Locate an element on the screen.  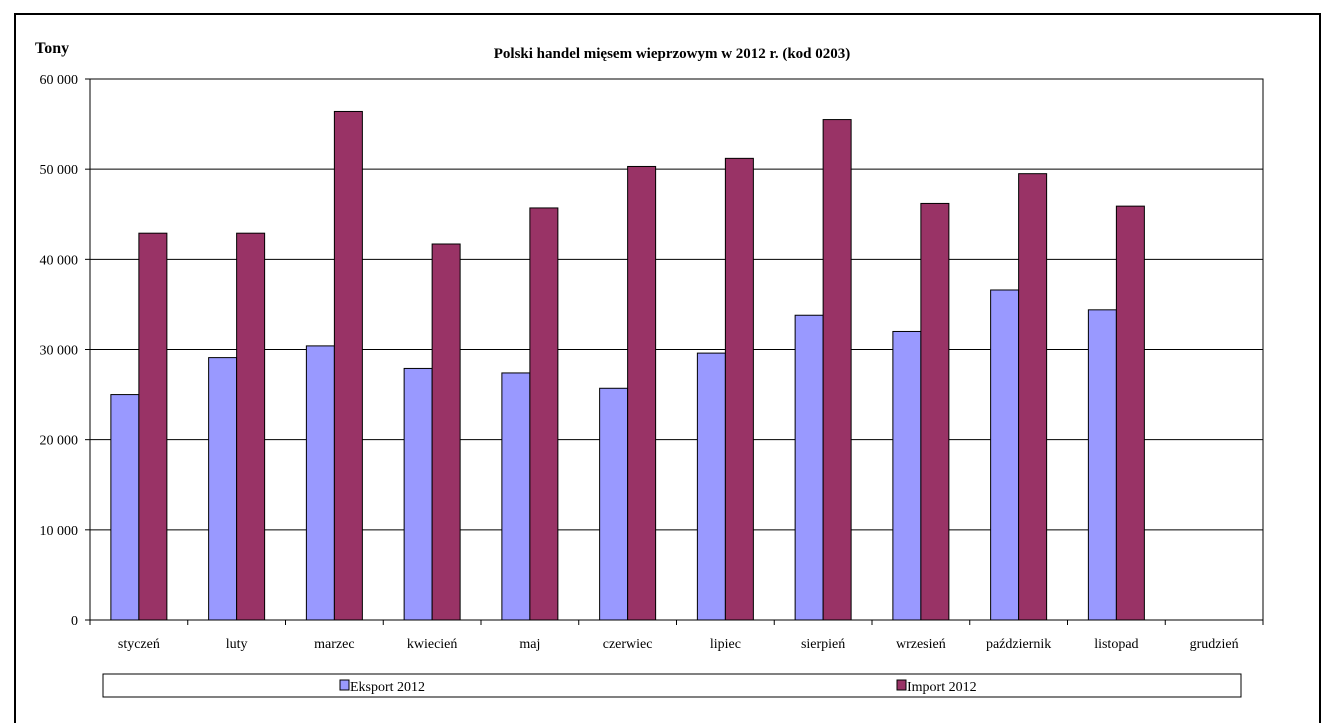
x-tick-label: lipiec is located at coordinates (725, 644).